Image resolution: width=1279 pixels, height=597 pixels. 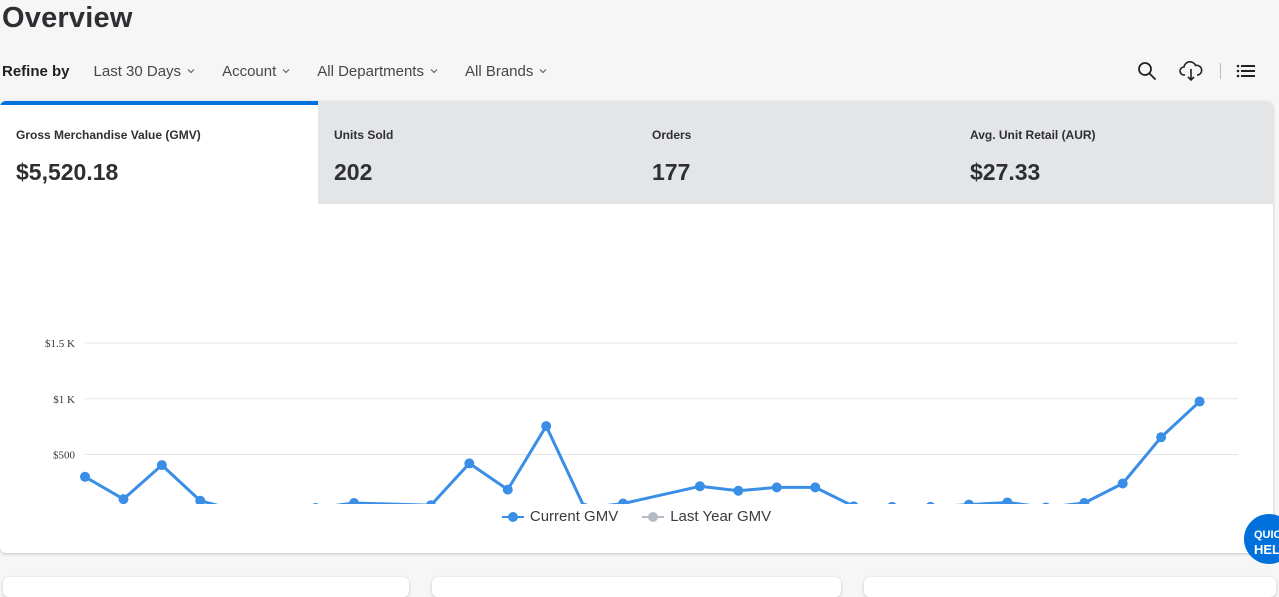 What do you see at coordinates (653, 516) in the screenshot?
I see `legend-swatch-last-year` at bounding box center [653, 516].